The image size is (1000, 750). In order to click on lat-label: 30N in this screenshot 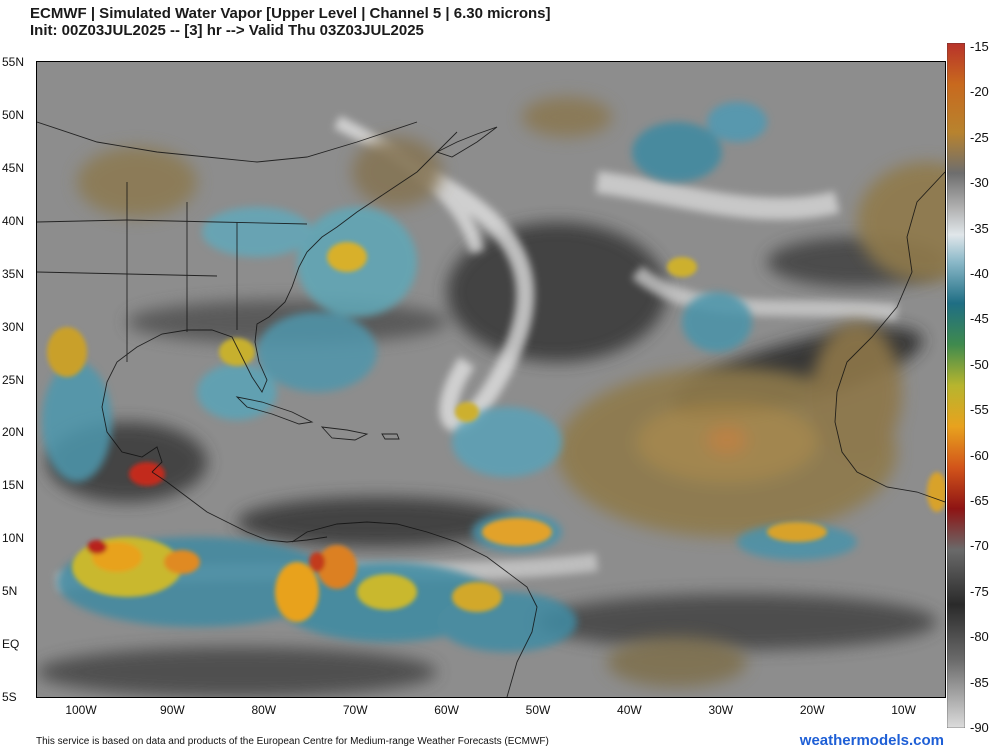, I will do `click(13, 326)`.